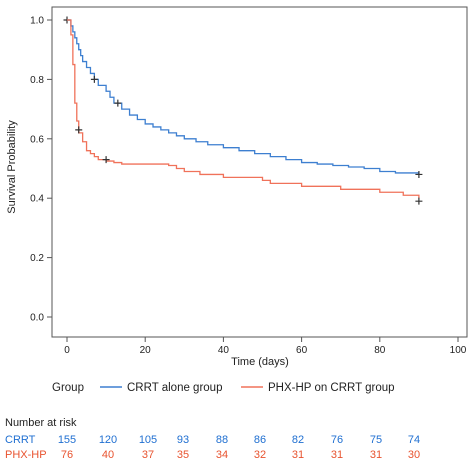 This screenshot has height=463, width=474. I want to click on legend-title: Group, so click(68, 388).